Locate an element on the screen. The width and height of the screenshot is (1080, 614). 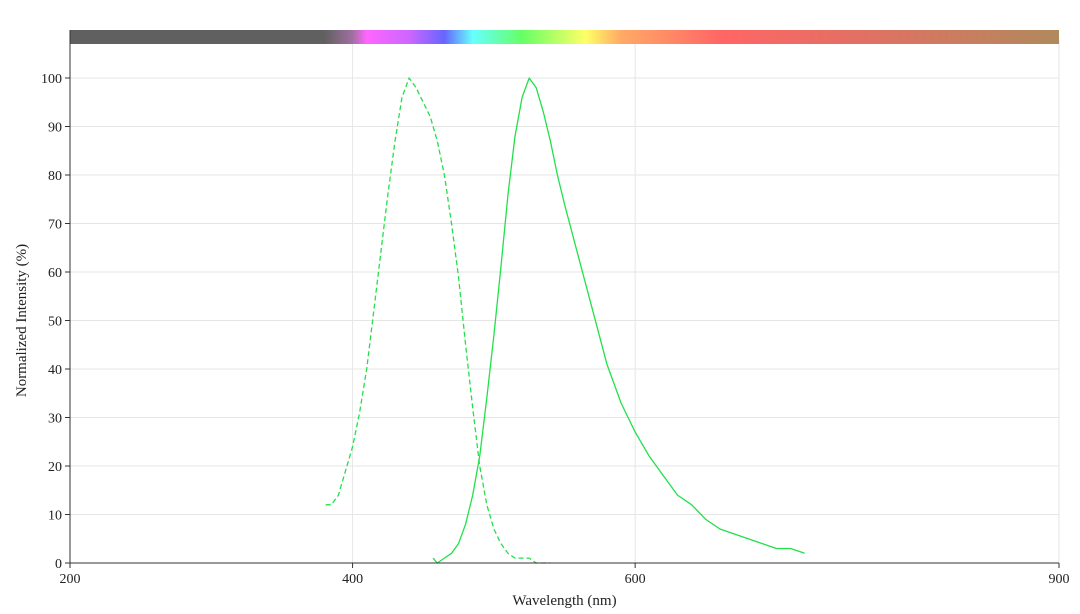
y-tick-label: 40 is located at coordinates (55, 370).